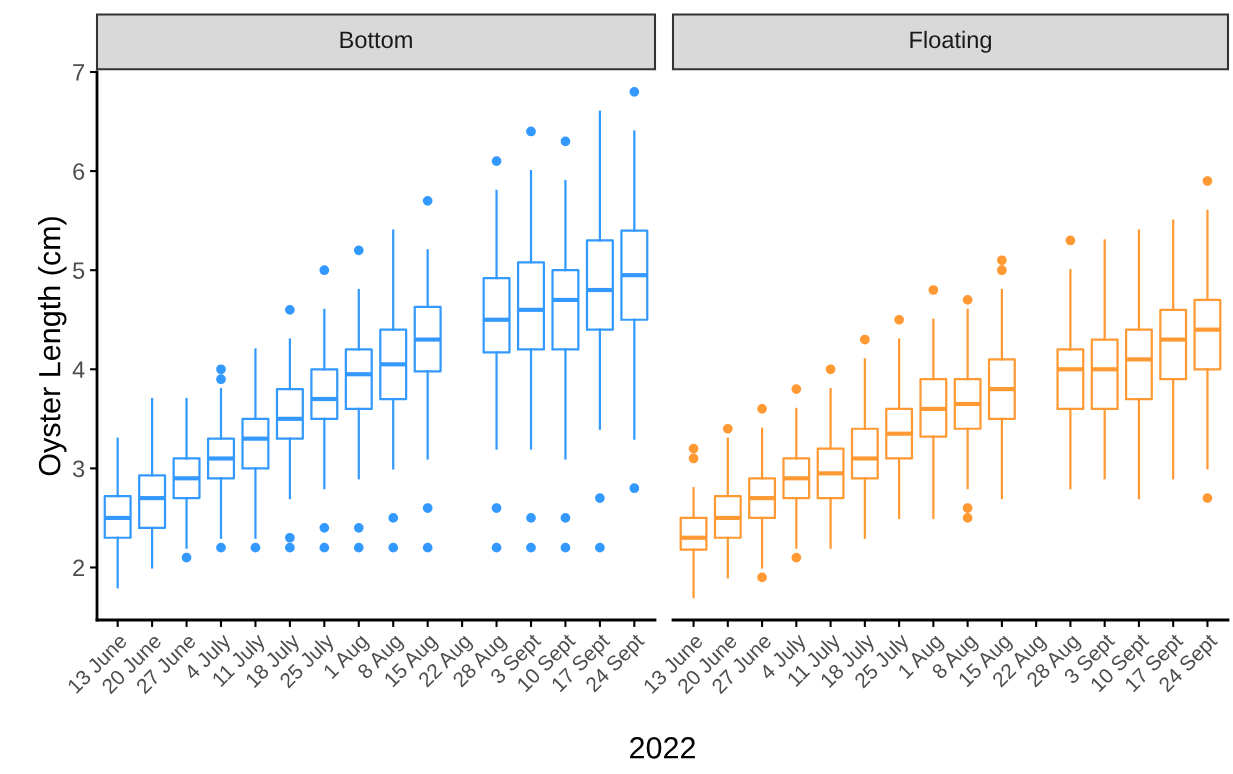 This screenshot has width=1233, height=774. I want to click on y-tick-label: 2, so click(79, 568).